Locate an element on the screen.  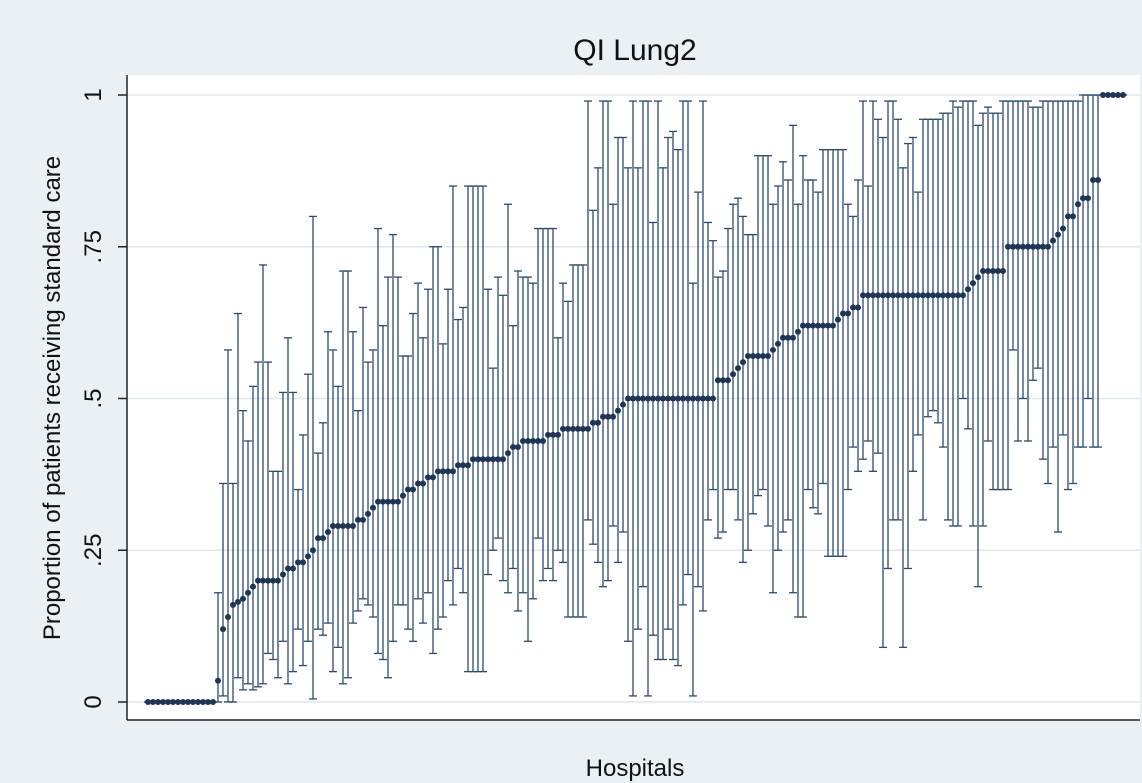
chart-title: QI Lung2 is located at coordinates (634, 50).